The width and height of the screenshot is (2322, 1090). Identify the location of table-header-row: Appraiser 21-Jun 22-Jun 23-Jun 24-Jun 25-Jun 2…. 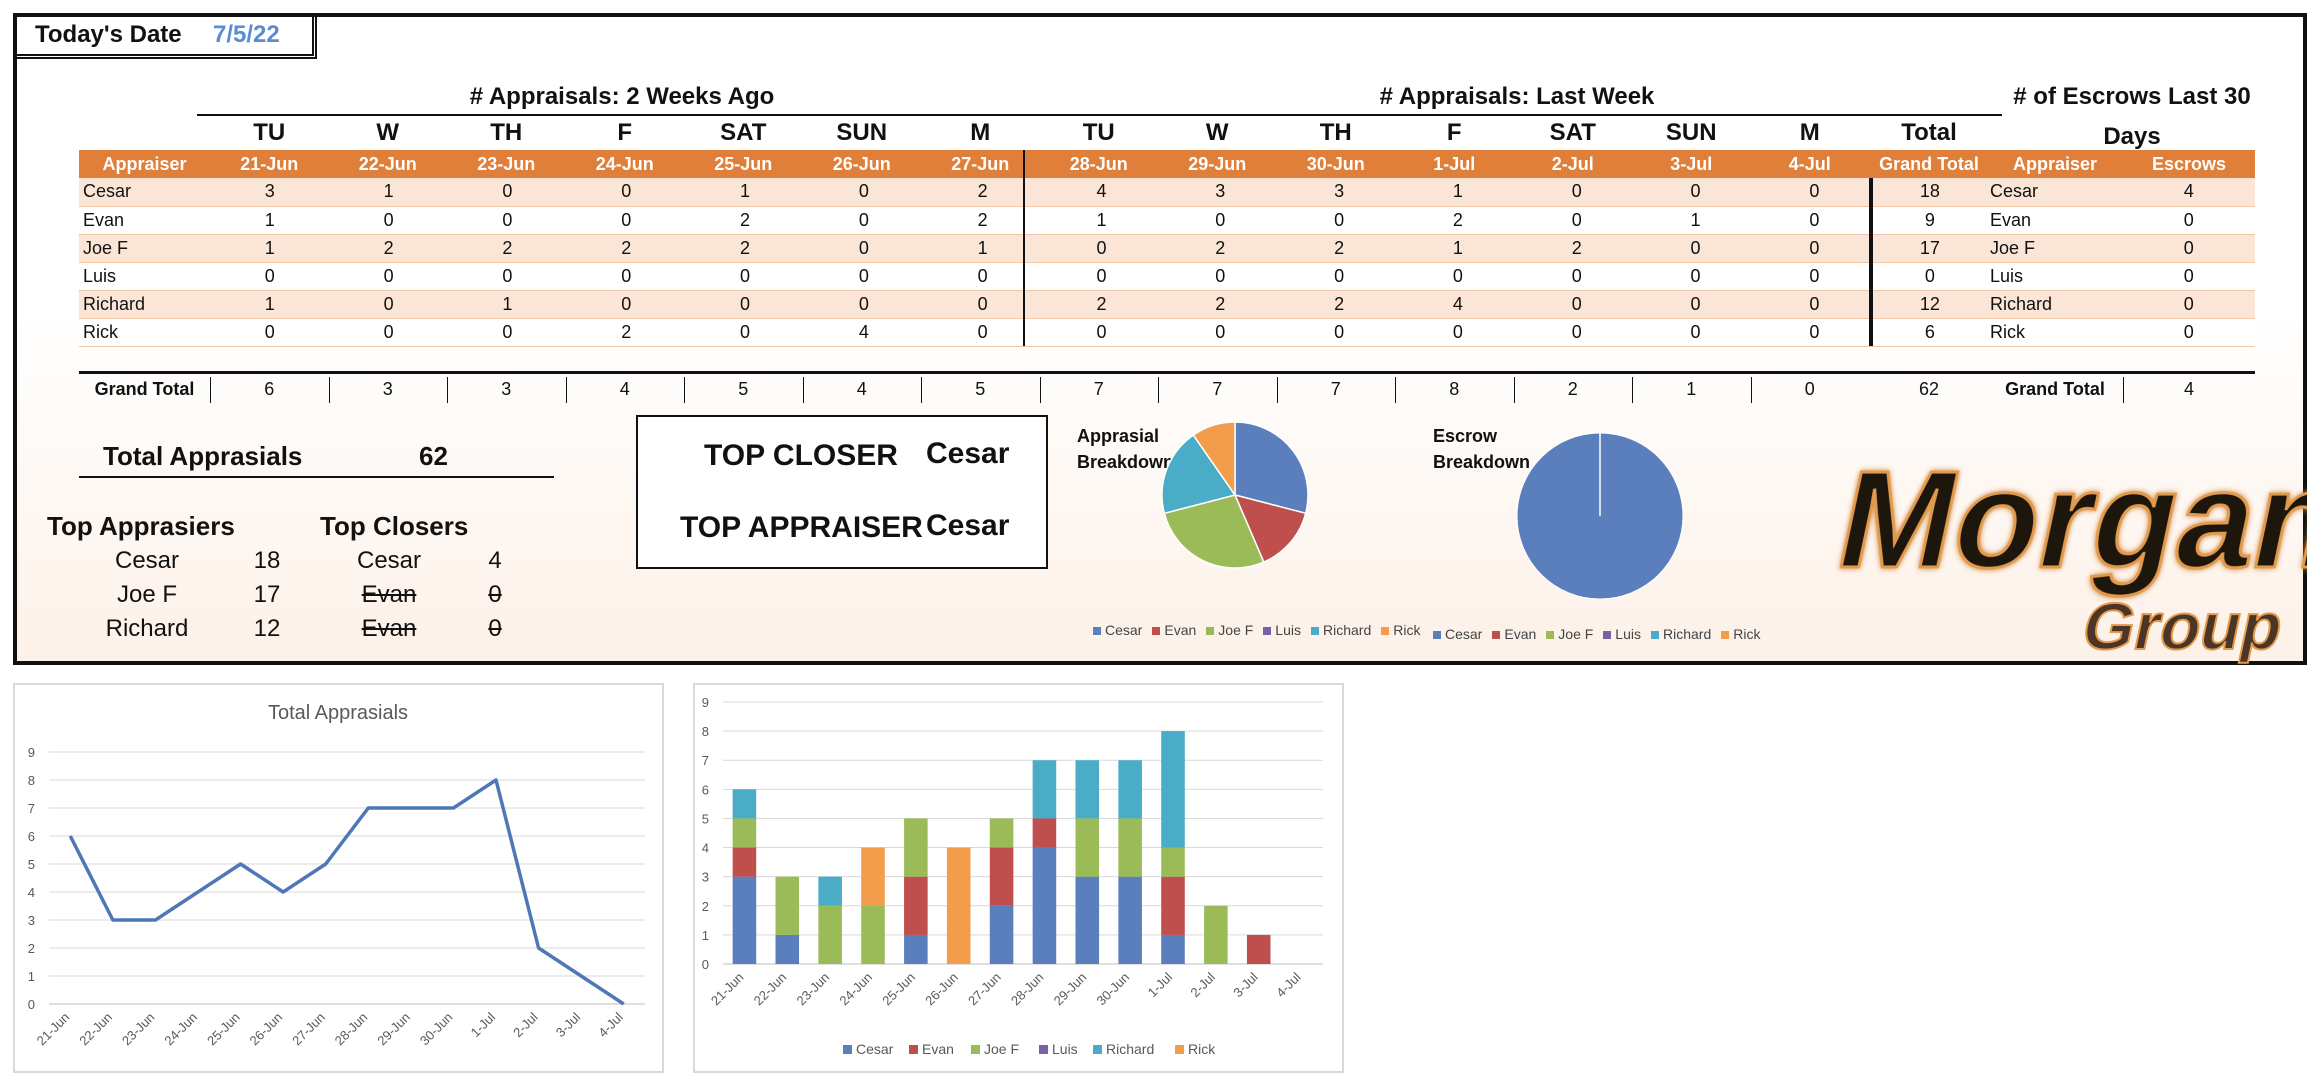
(1167, 164).